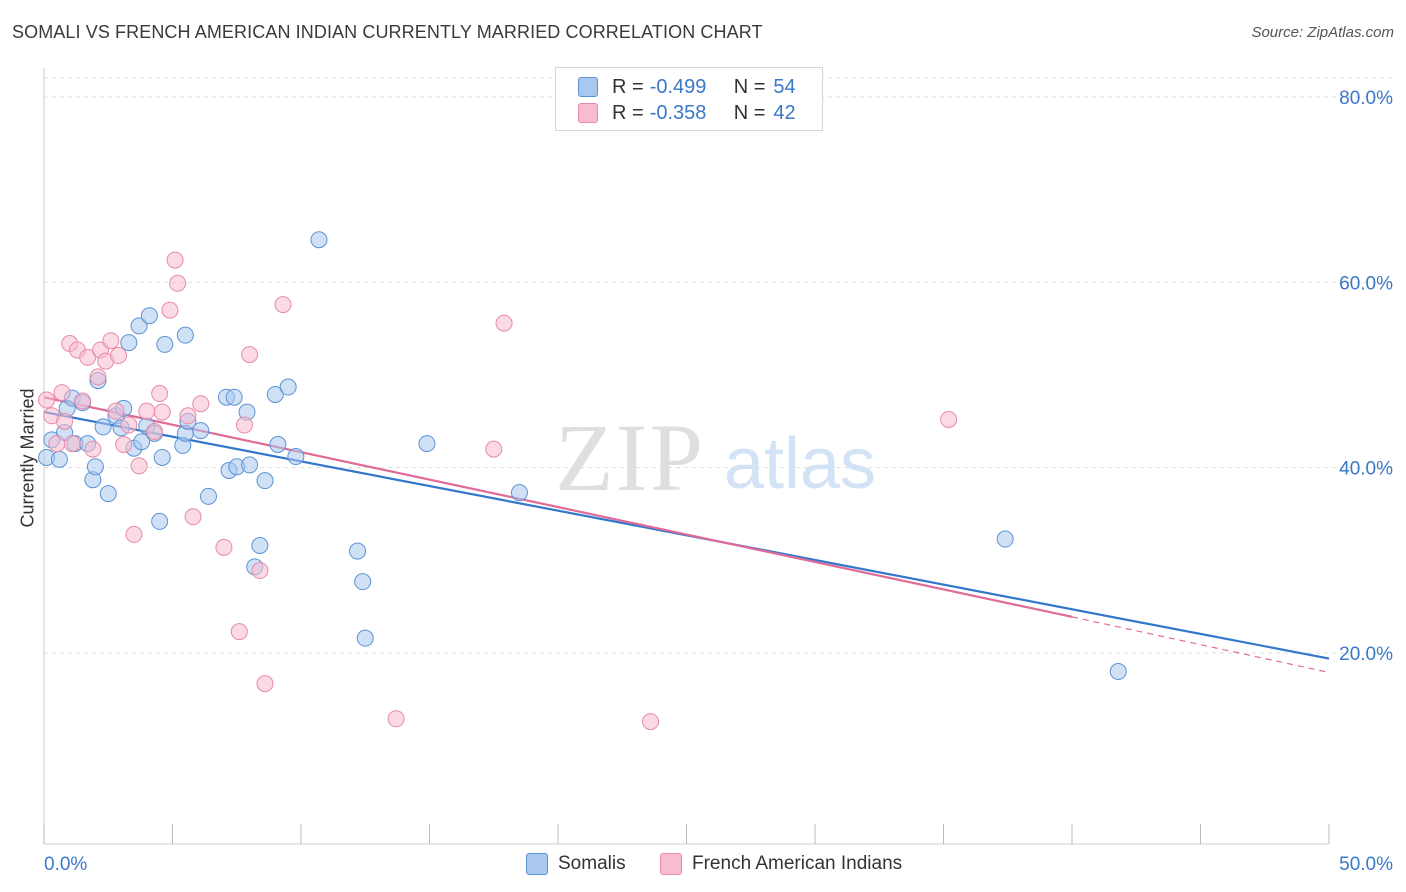  I want to click on legend-row-french: R = -0.358 N = 42, so click(687, 113).